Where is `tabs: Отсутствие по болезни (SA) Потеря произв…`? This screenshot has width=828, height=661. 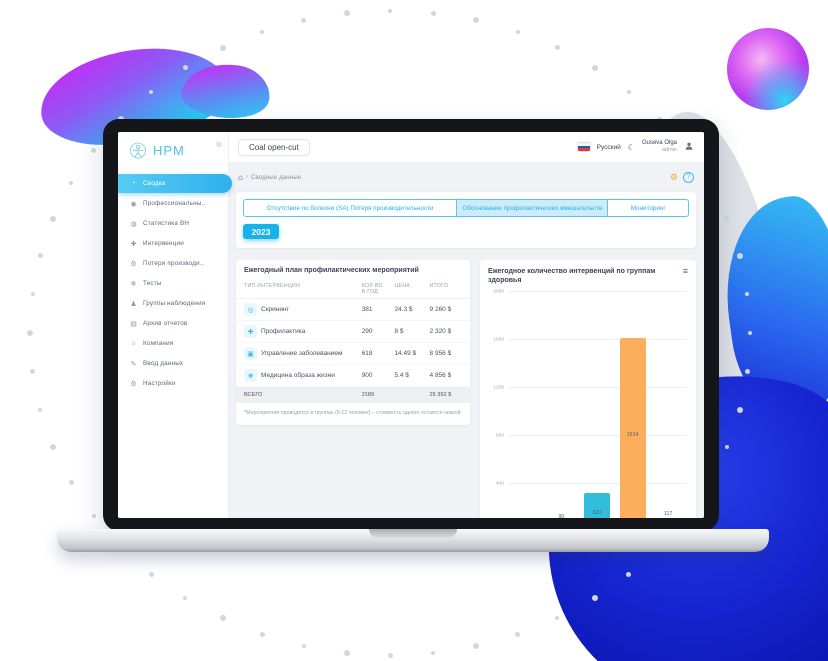 tabs: Отсутствие по болезни (SA) Потеря произв… is located at coordinates (466, 208).